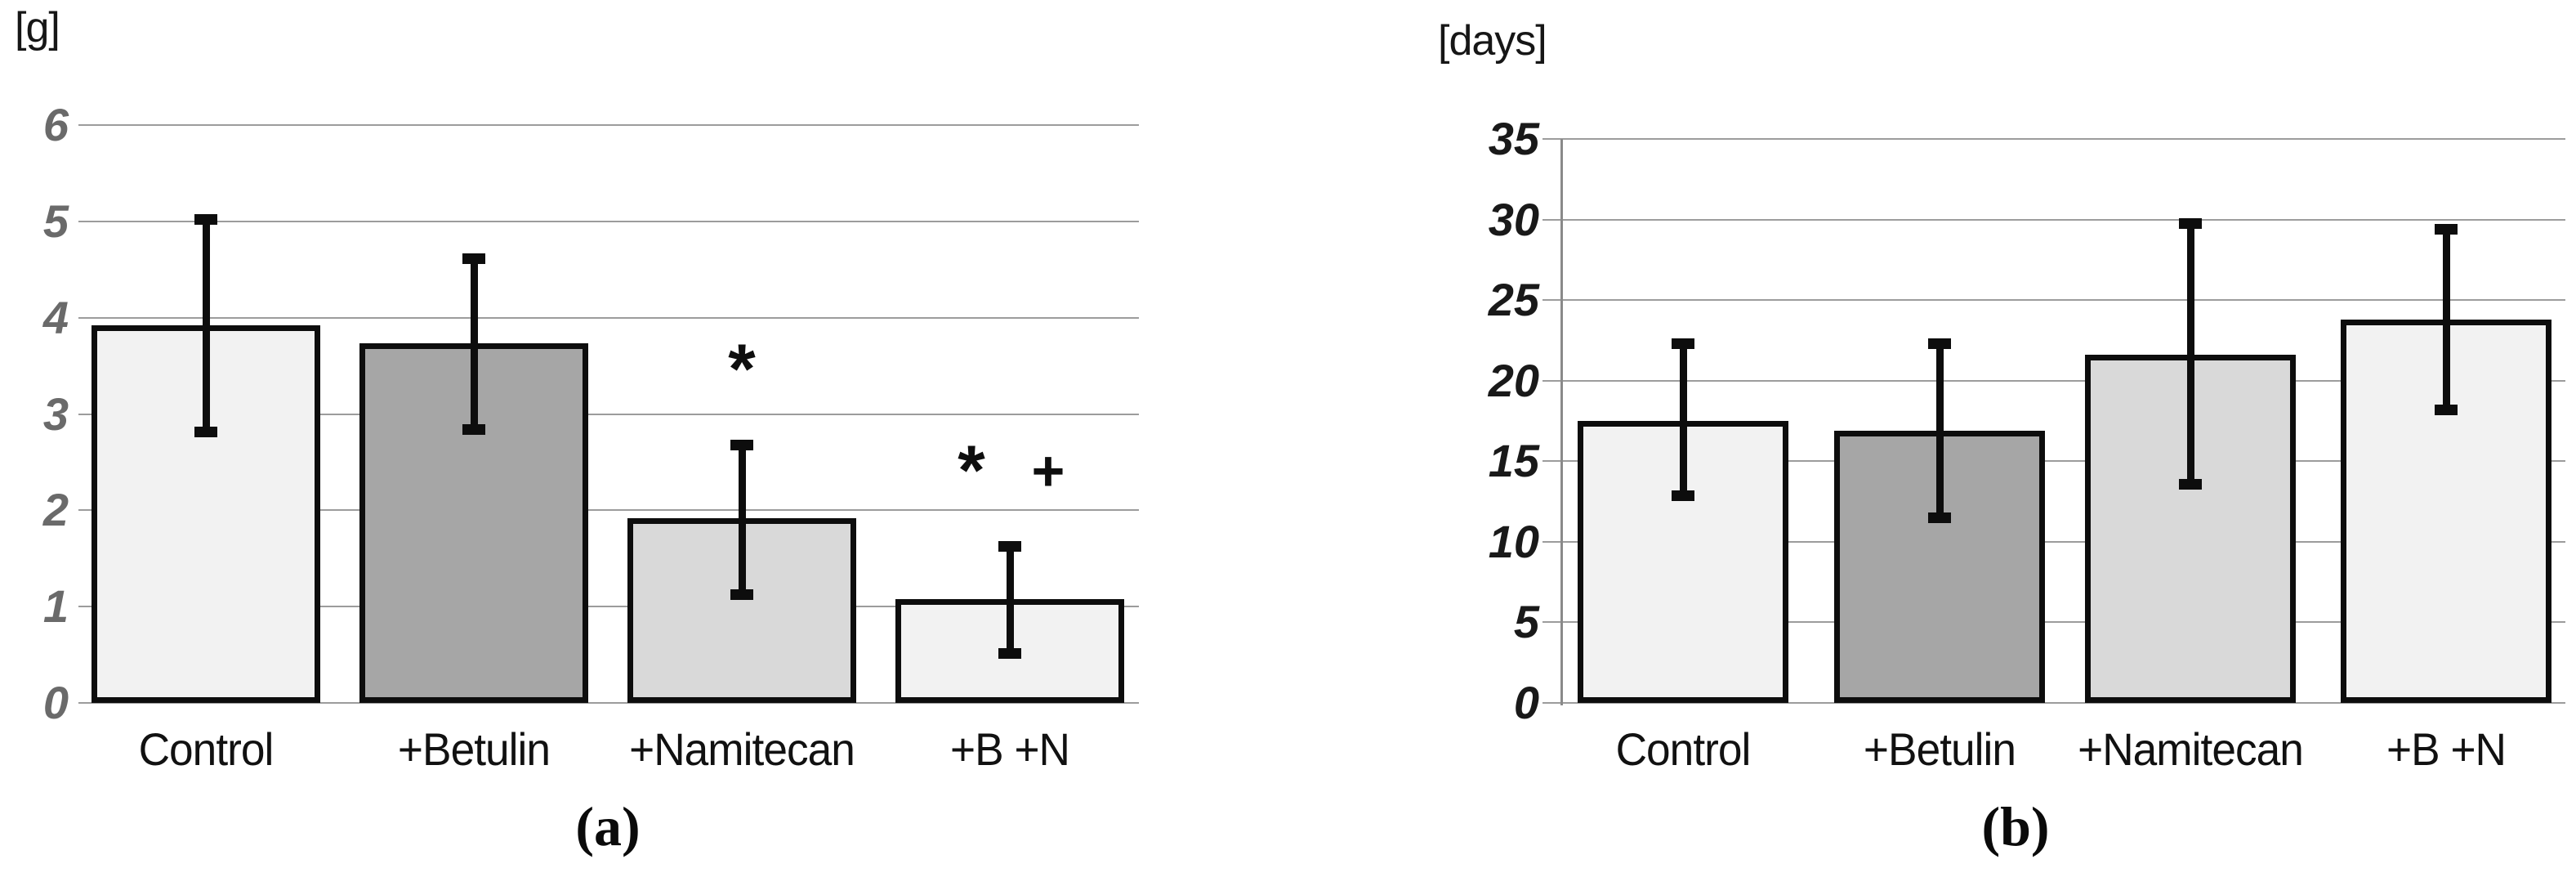  Describe the element at coordinates (1514, 219) in the screenshot. I see `y-tick-label: 30` at that location.